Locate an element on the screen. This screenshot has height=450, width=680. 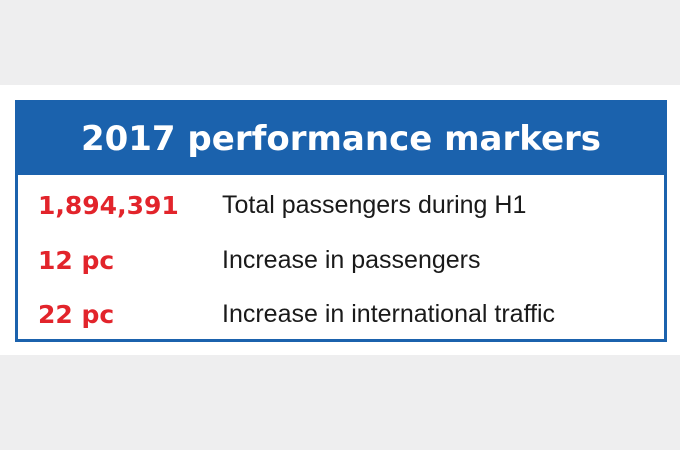
figure: 1,894,391 is located at coordinates (108, 205).